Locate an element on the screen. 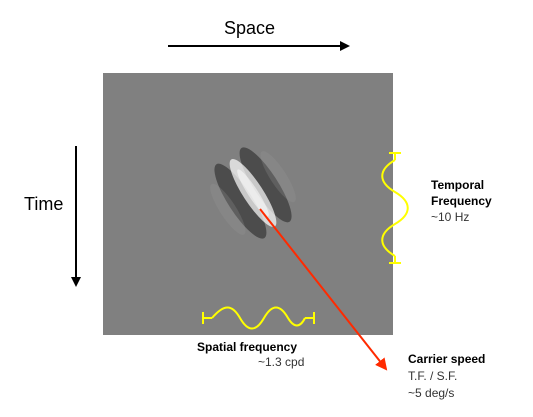  temporal-frequency-title-line2: Frequency is located at coordinates (461, 201).